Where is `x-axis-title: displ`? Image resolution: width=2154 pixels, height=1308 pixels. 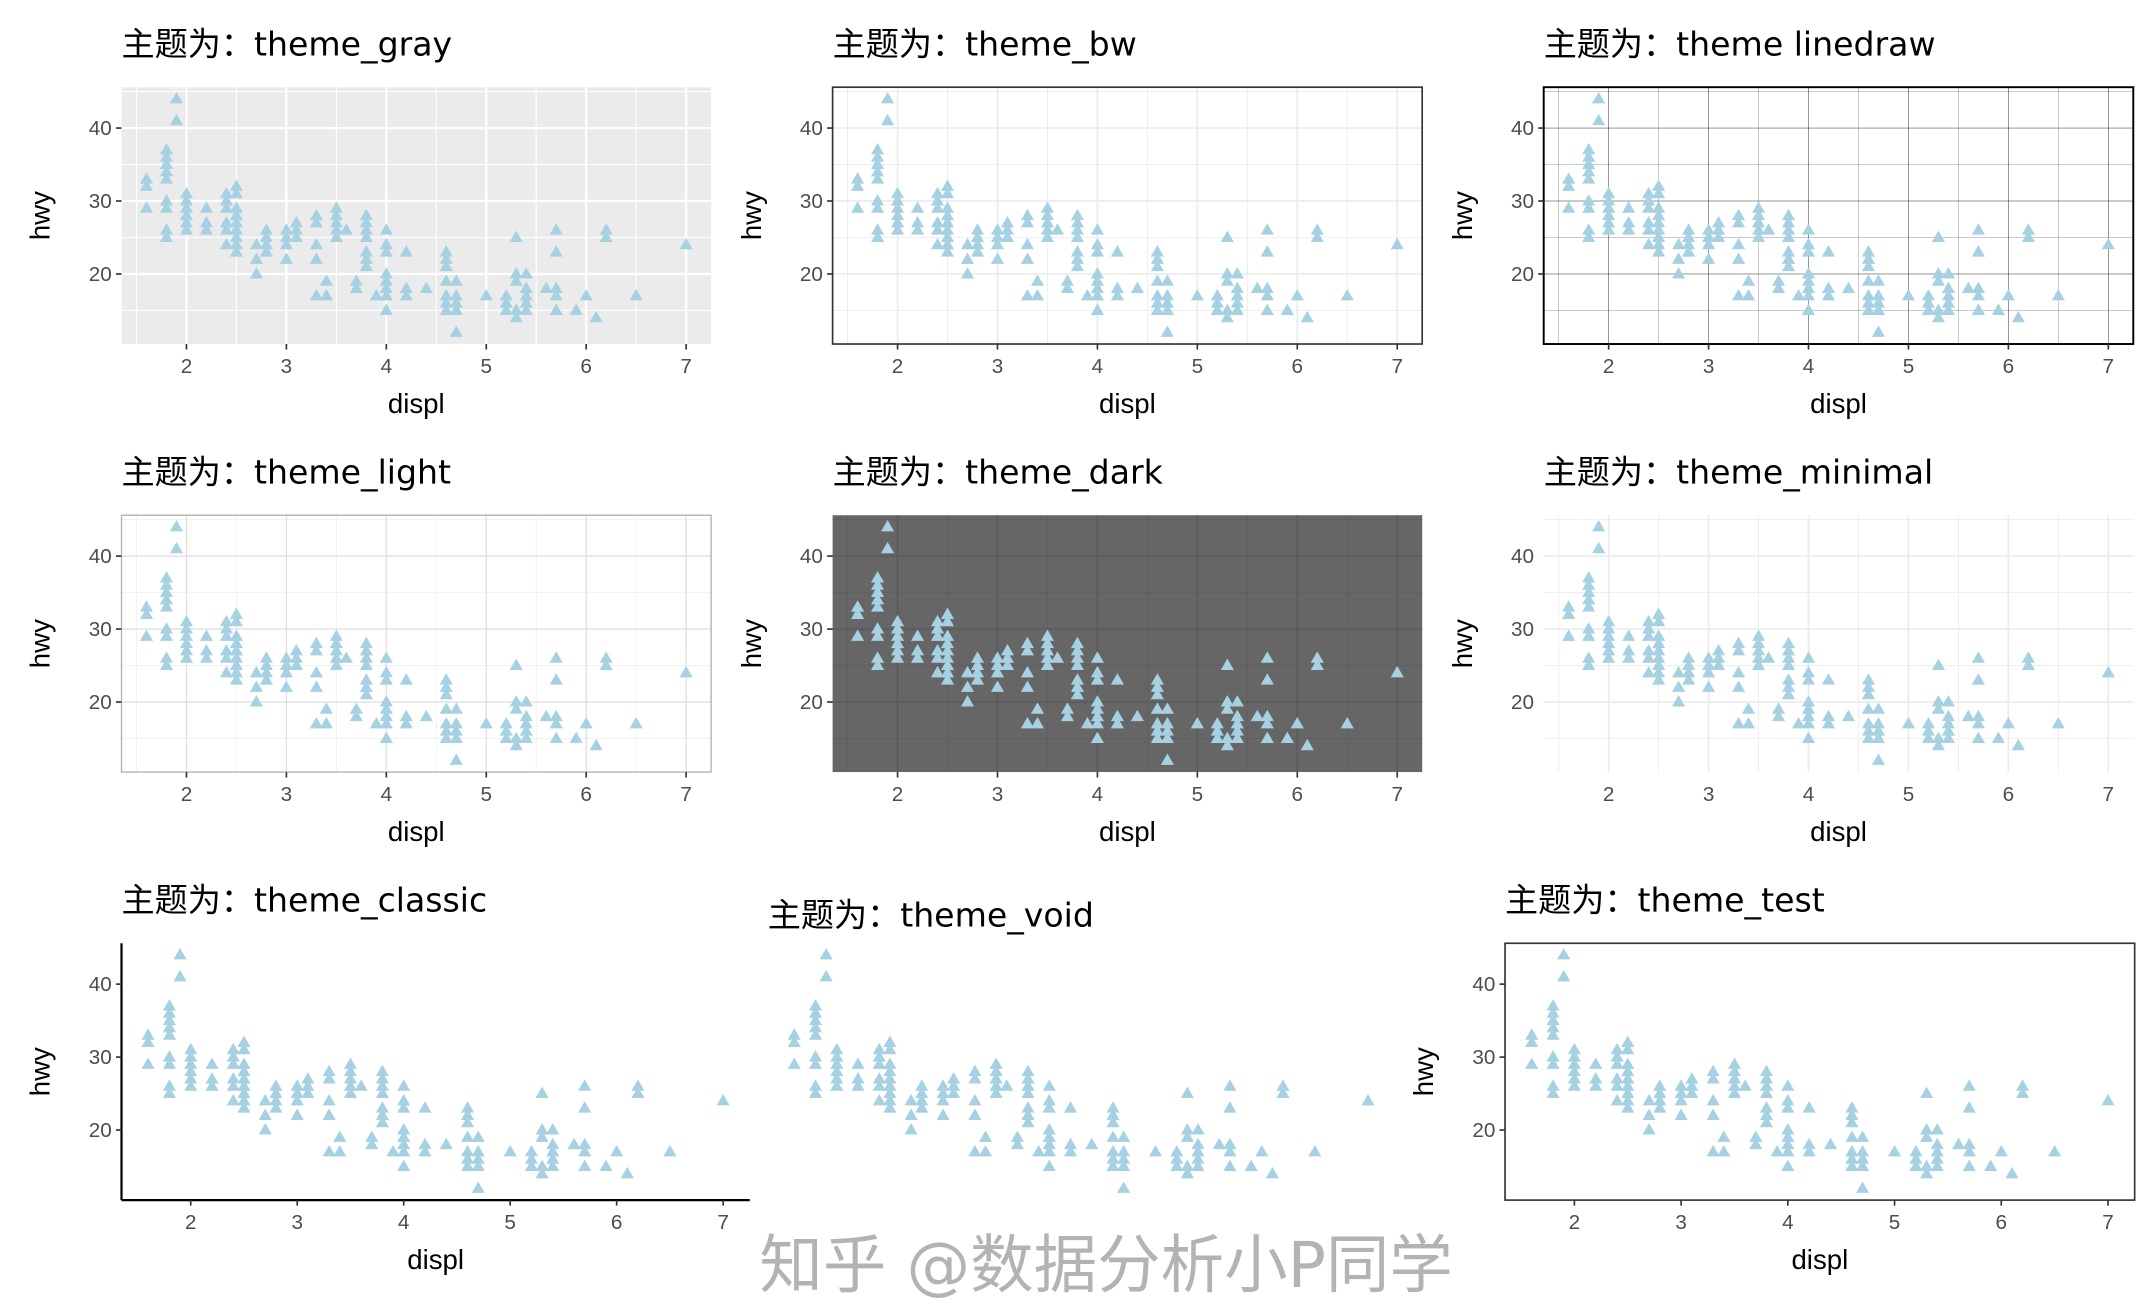
x-axis-title: displ is located at coordinates (416, 403).